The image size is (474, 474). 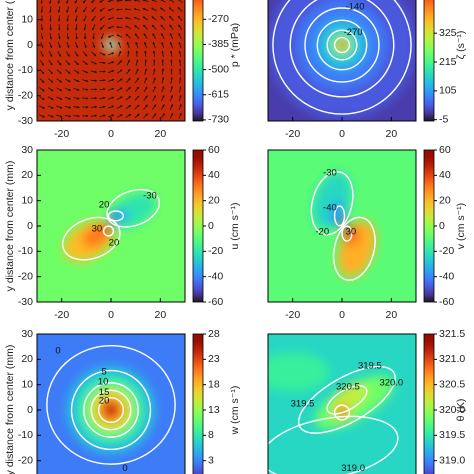 What do you see at coordinates (303, 403) in the screenshot?
I see `contour-label: 319.5` at bounding box center [303, 403].